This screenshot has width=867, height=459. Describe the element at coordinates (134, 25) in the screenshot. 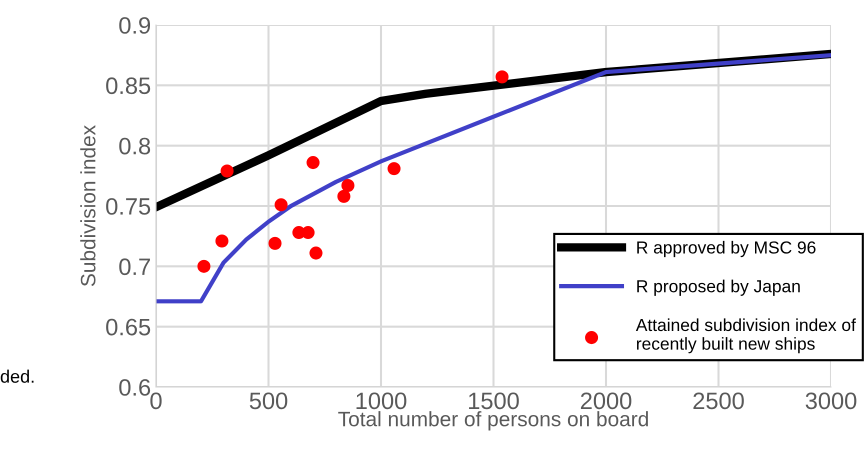

I see `y-tick-label: 0.9` at that location.